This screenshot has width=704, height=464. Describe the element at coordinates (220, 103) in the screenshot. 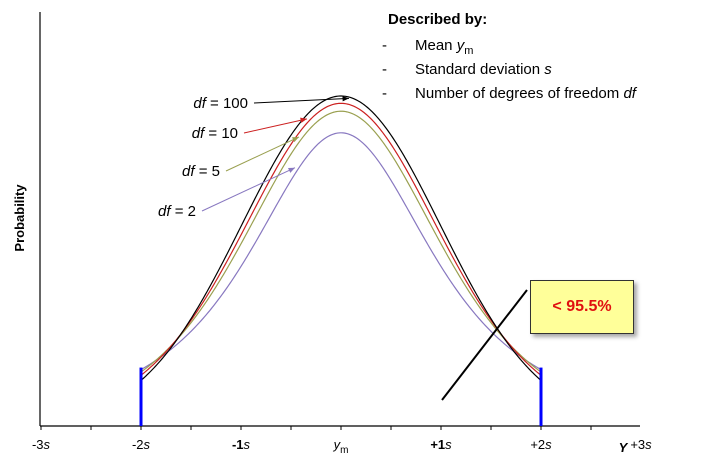

I see `curve-label-df-100: df = 100` at that location.